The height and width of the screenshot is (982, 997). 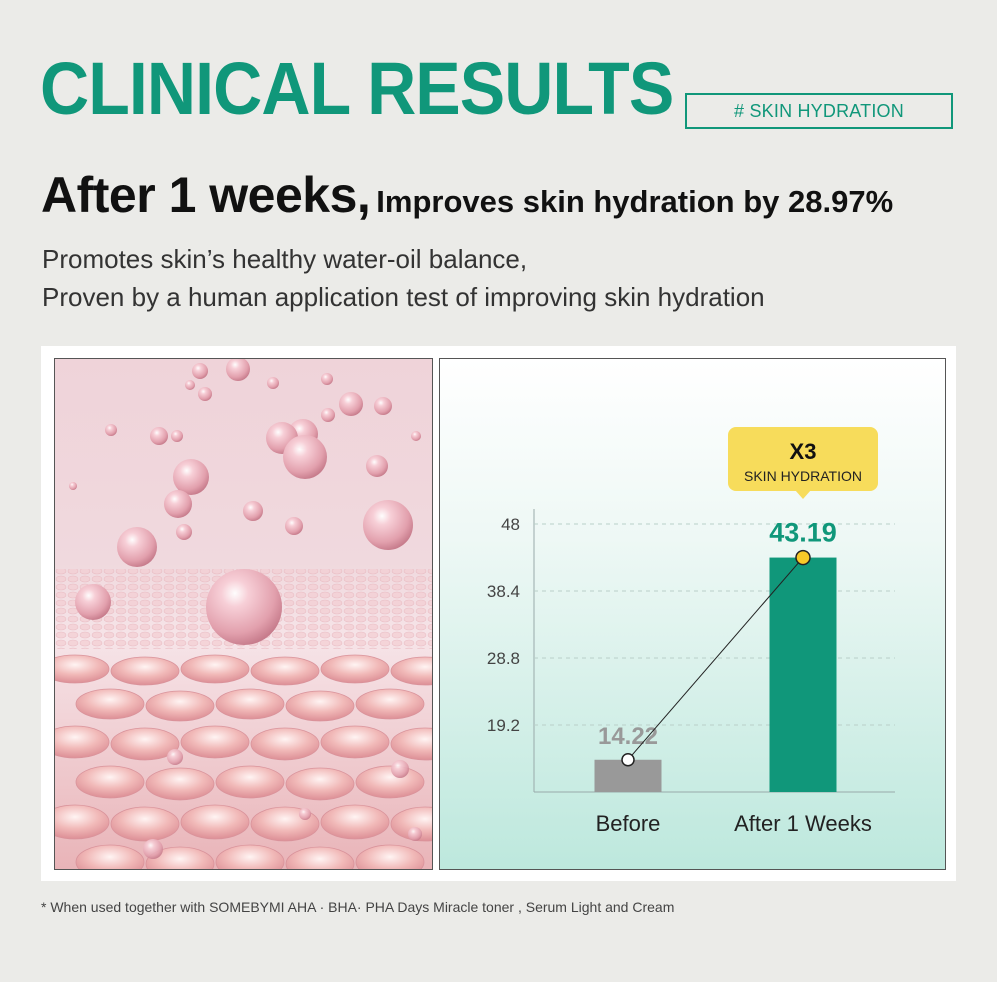 I want to click on y-tick-label: 48, so click(x=510, y=524).